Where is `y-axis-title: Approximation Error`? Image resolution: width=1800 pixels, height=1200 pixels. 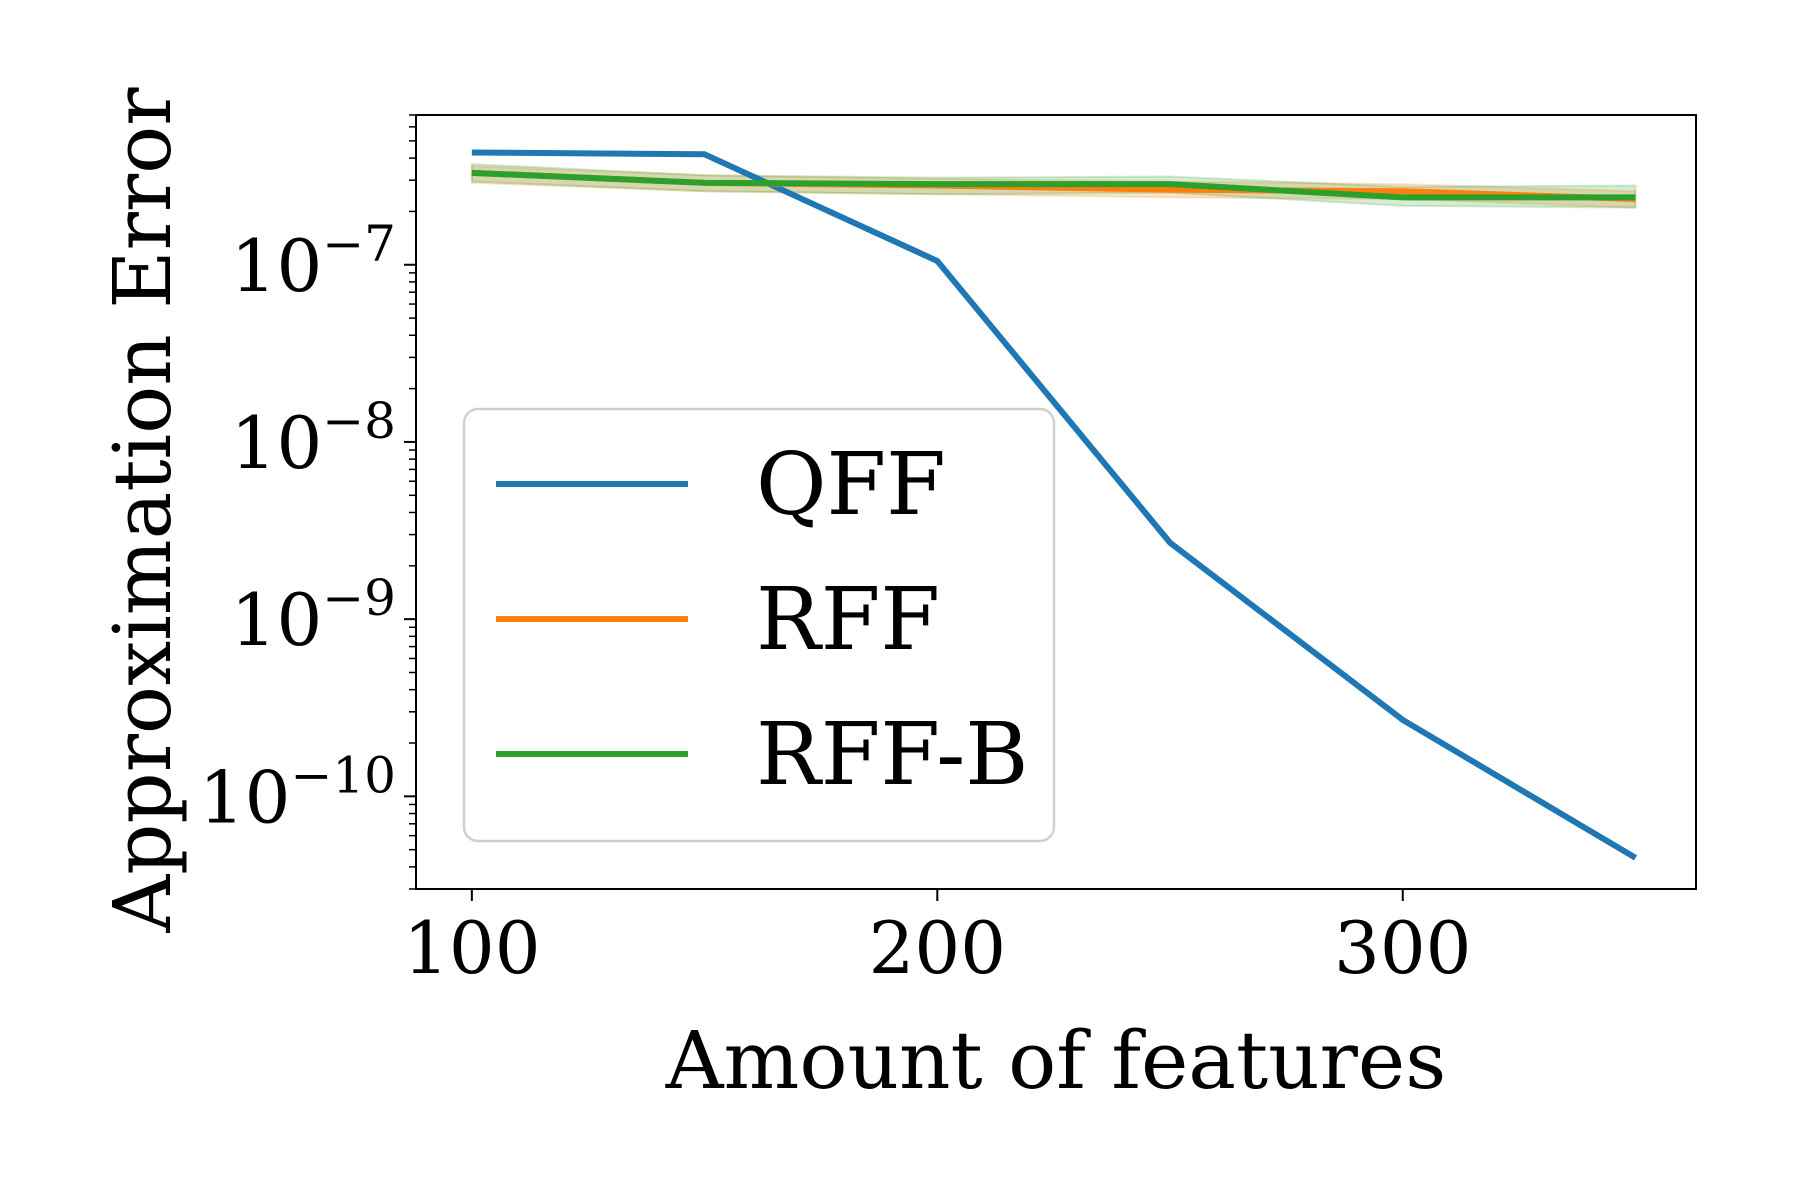
y-axis-title: Approximation Error is located at coordinates (142, 510).